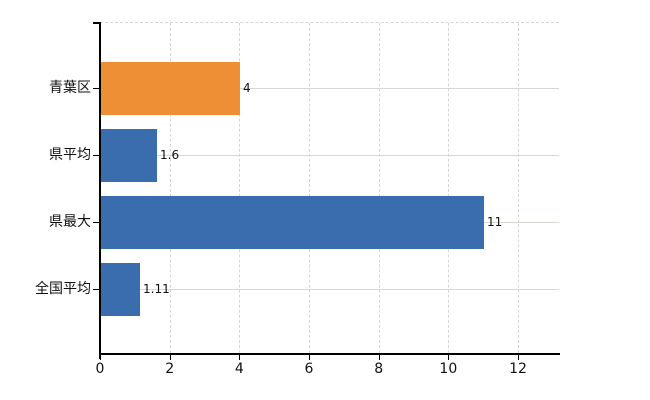  What do you see at coordinates (63, 289) in the screenshot?
I see `category-label: 全国平均` at bounding box center [63, 289].